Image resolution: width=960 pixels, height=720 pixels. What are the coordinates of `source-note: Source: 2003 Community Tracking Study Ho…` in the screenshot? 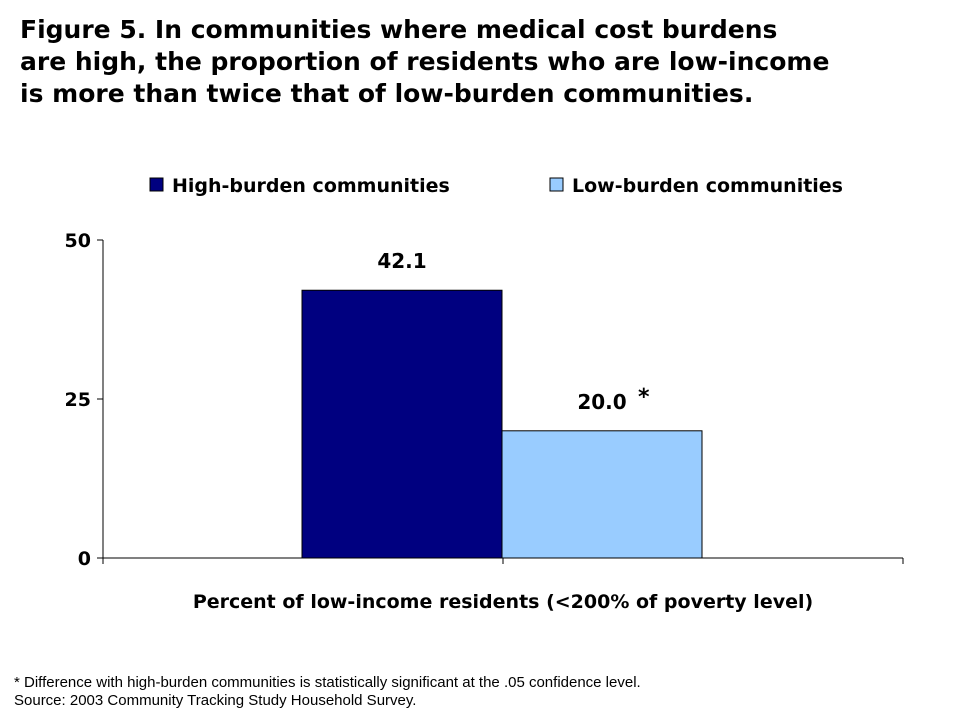 It's located at (215, 700).